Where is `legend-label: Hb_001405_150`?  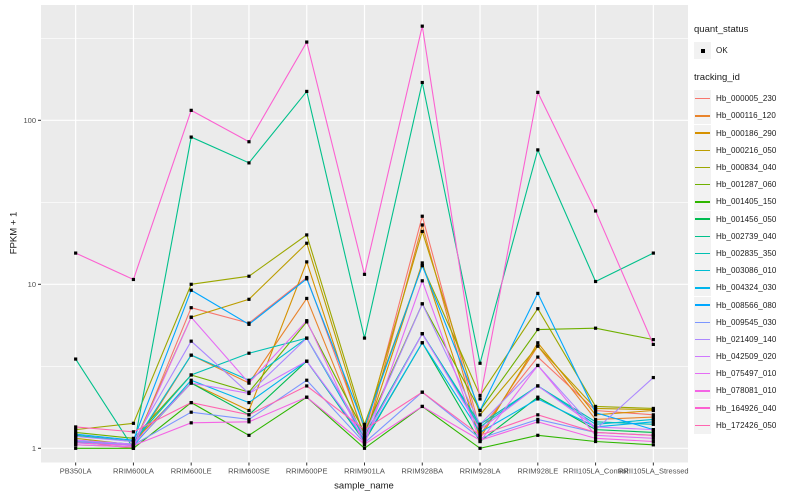
legend-label: Hb_001405_150 is located at coordinates (746, 202).